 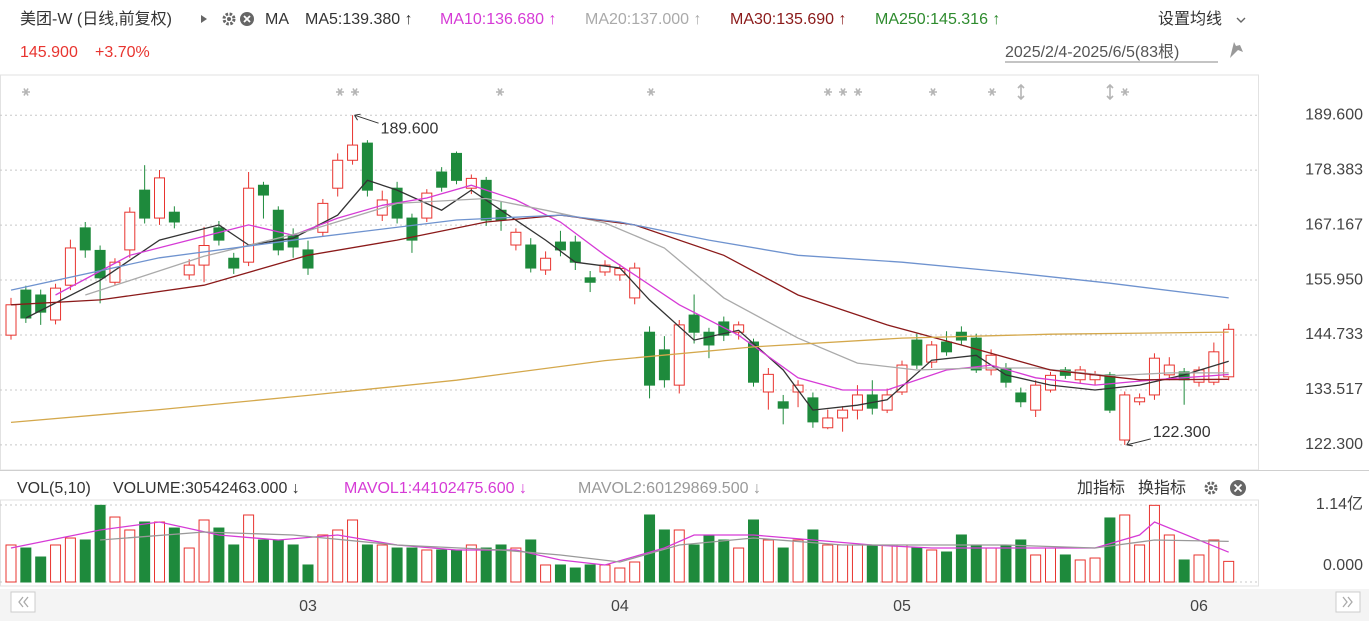 What do you see at coordinates (937, 19) in the screenshot?
I see `legend-entry: MA250:145.316 ↑` at bounding box center [937, 19].